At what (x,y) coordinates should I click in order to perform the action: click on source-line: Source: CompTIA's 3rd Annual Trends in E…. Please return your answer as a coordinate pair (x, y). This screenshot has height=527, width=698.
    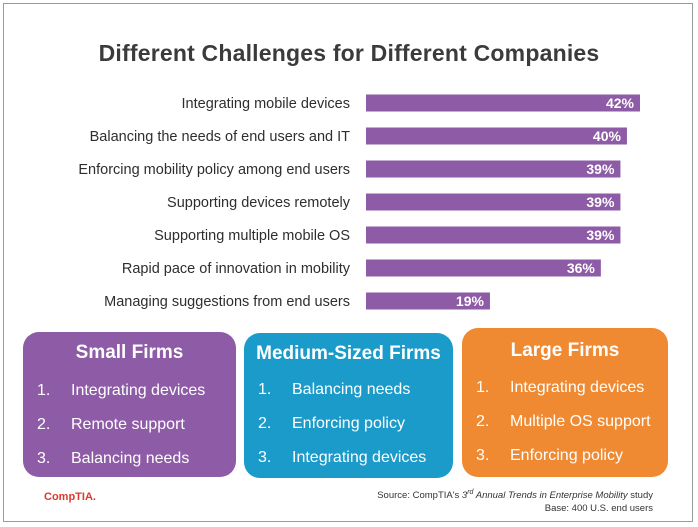
    Looking at the image, I should click on (515, 494).